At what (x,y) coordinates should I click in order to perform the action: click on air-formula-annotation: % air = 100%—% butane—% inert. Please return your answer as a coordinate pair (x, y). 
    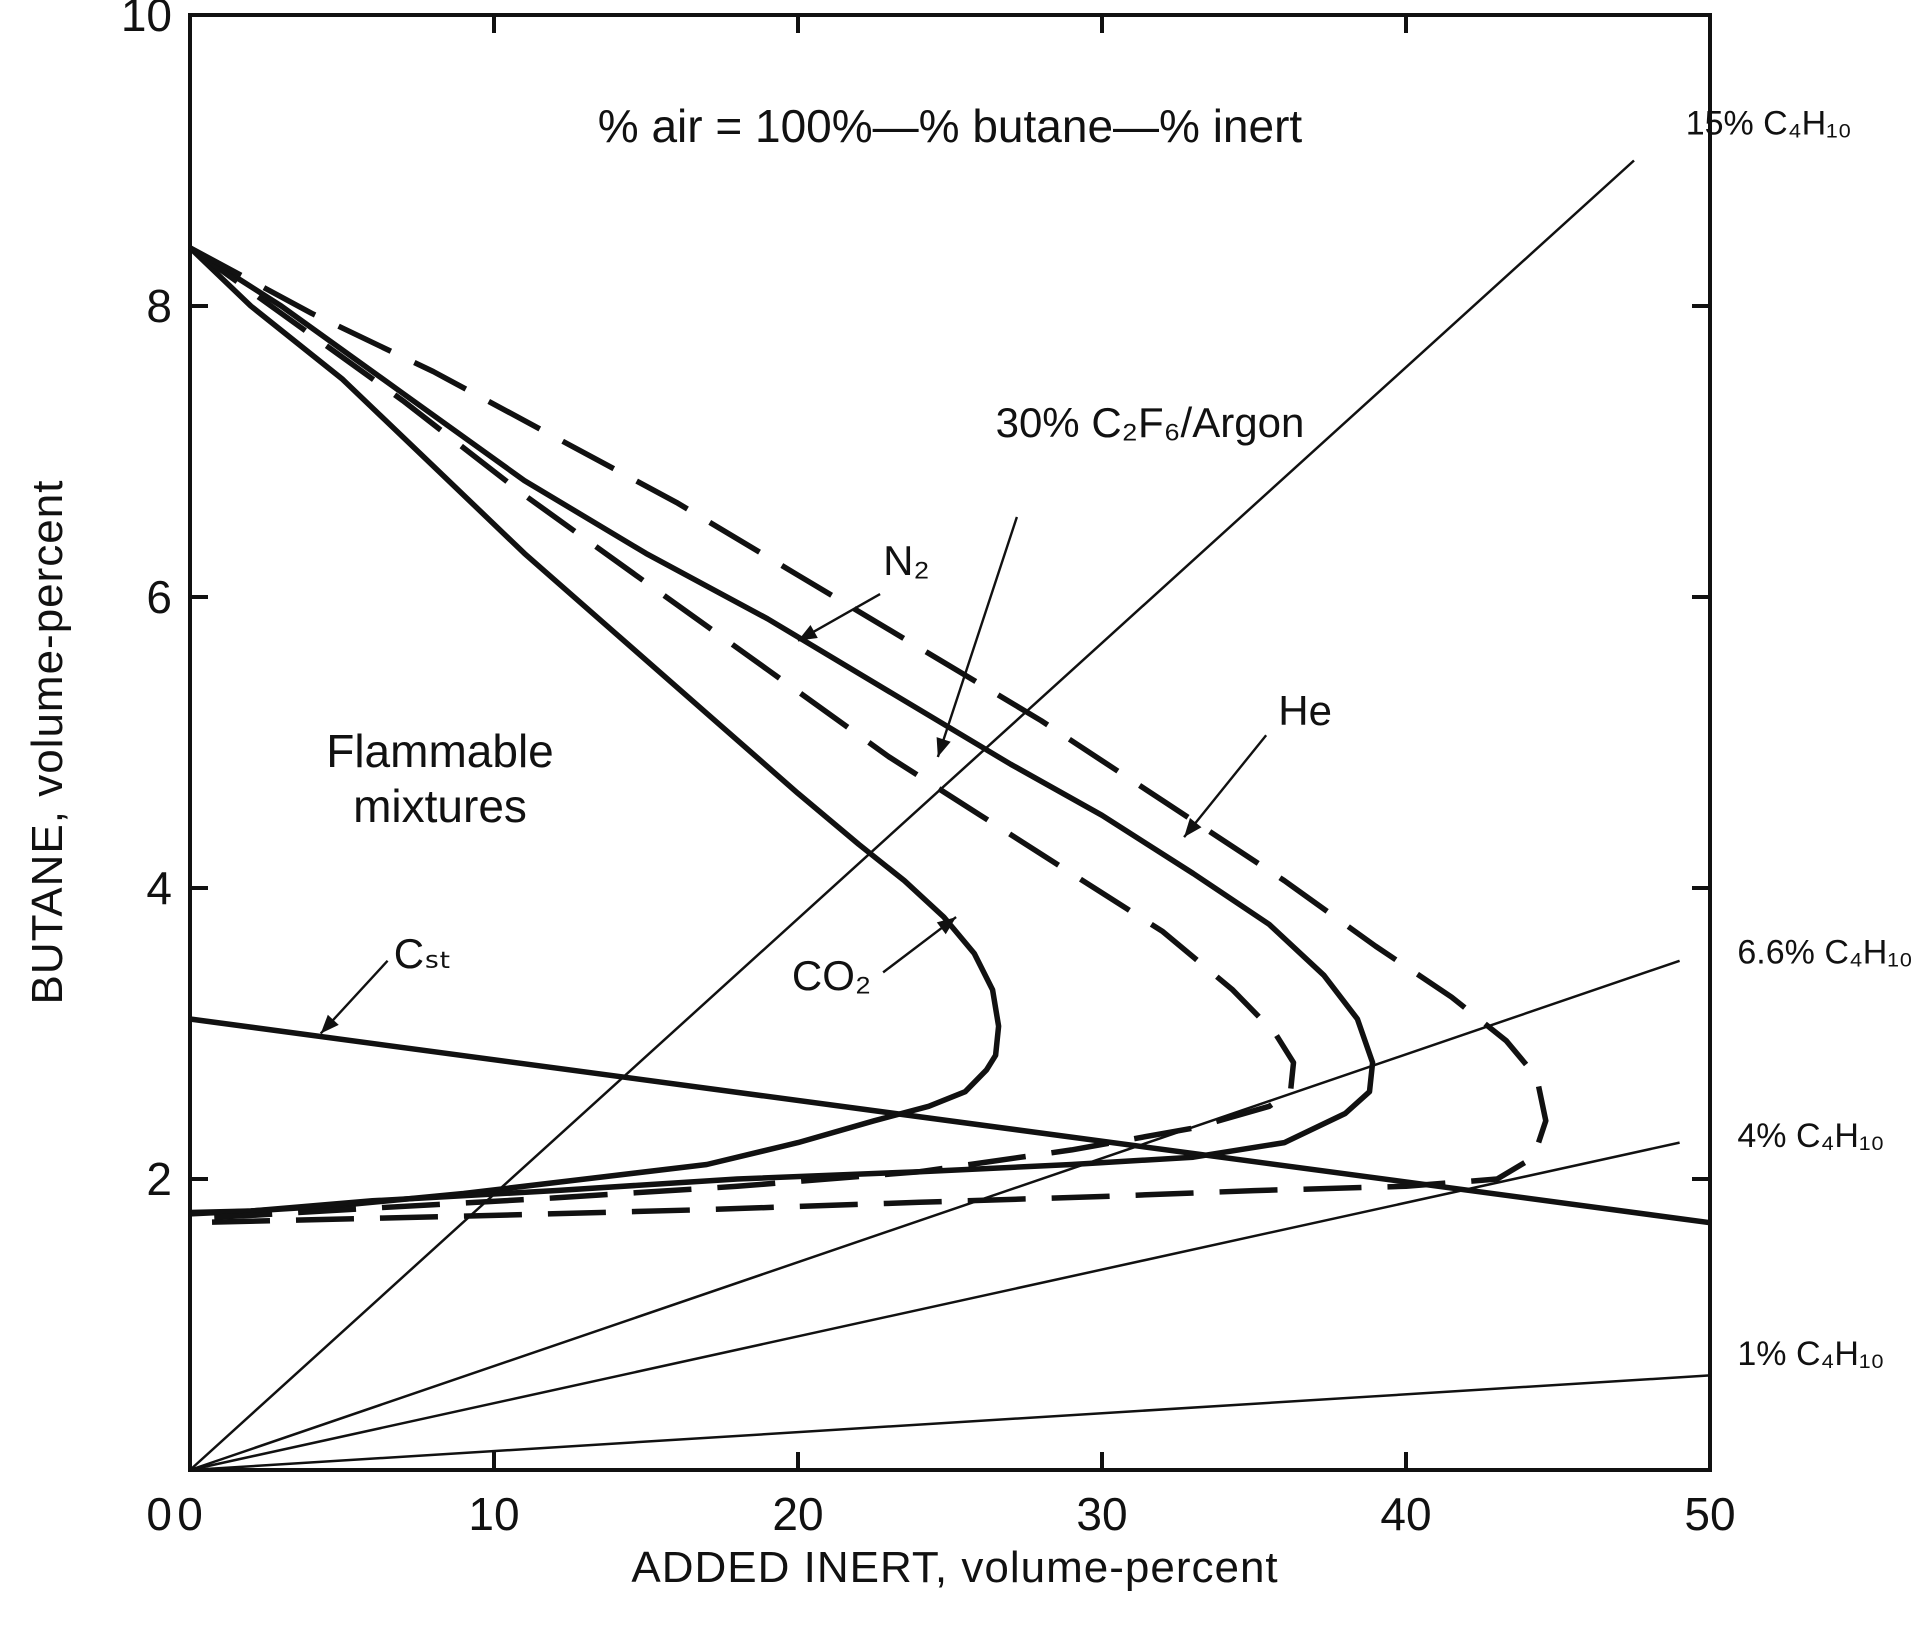
    Looking at the image, I should click on (950, 126).